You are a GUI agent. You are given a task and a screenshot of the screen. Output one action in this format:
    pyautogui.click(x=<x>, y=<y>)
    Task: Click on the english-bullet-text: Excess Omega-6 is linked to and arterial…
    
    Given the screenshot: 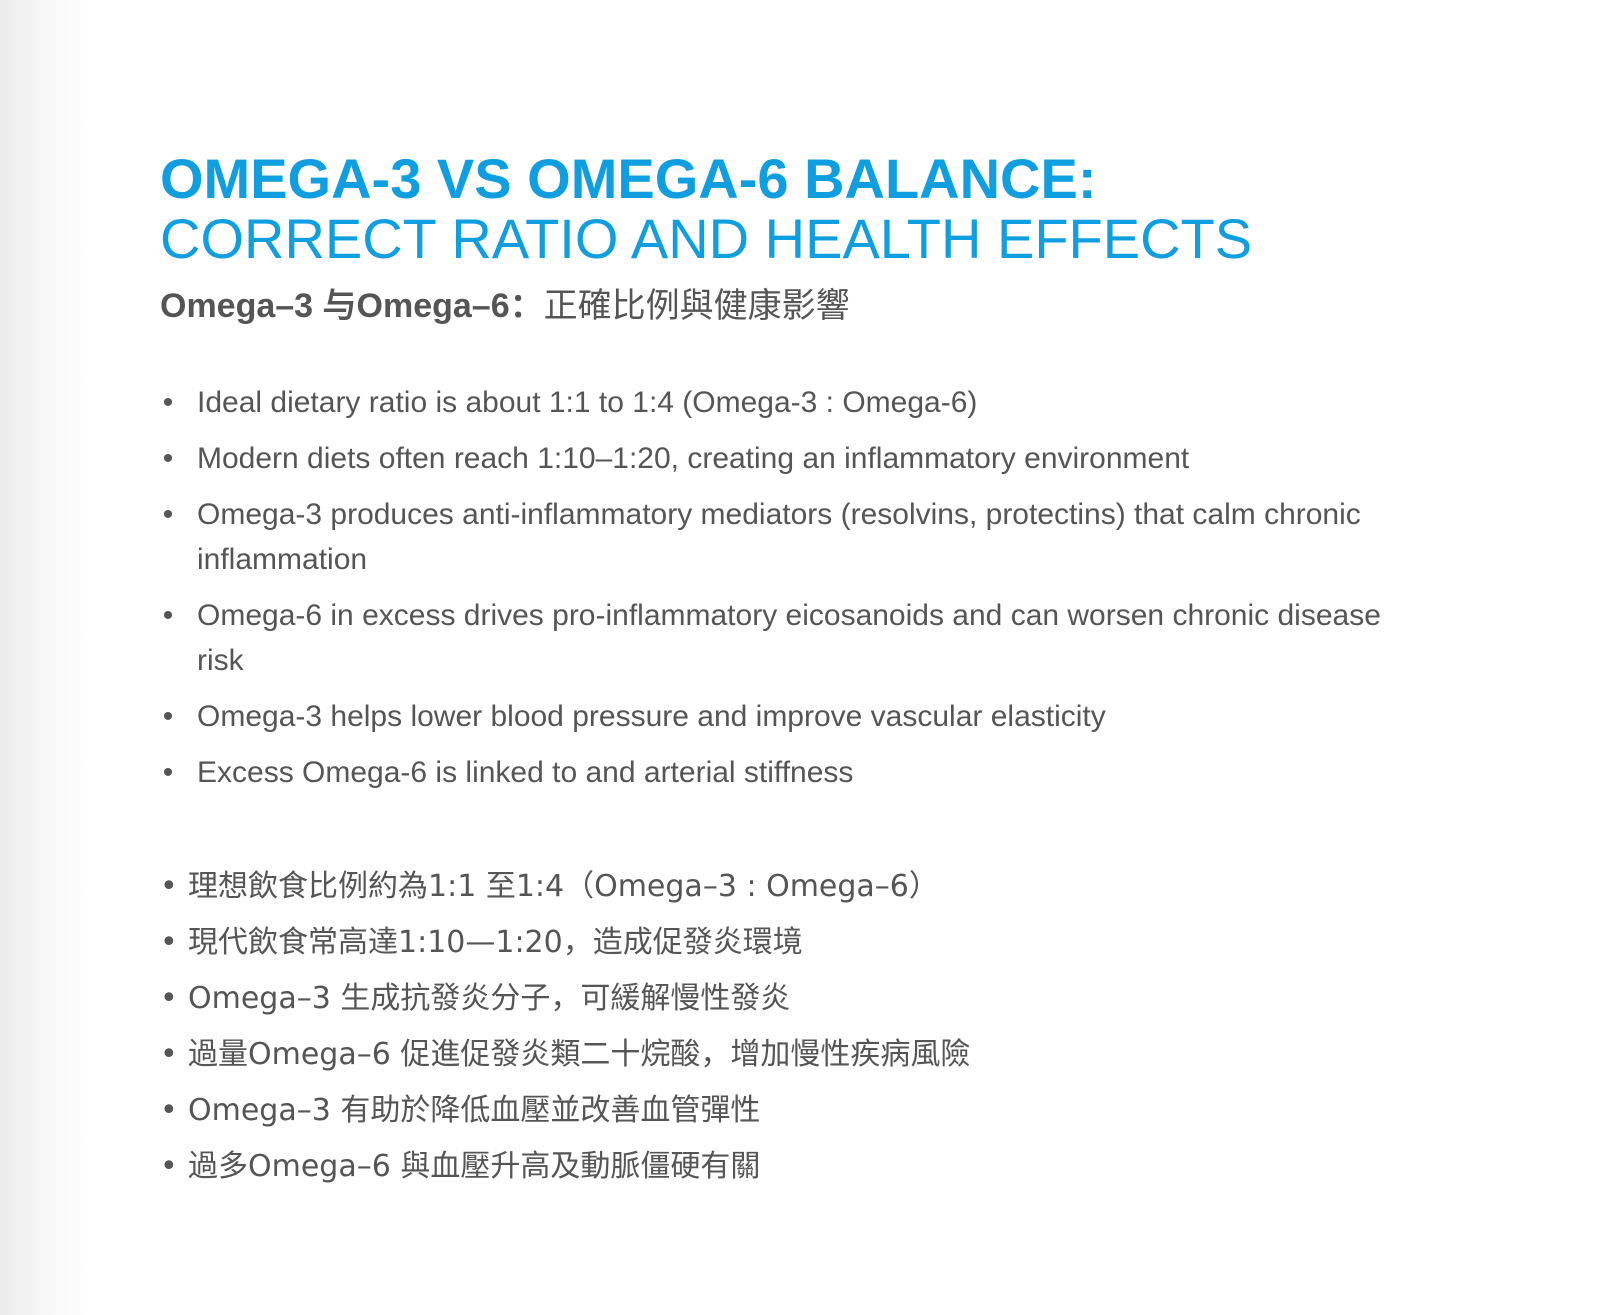 What is the action you would take?
    pyautogui.click(x=525, y=772)
    